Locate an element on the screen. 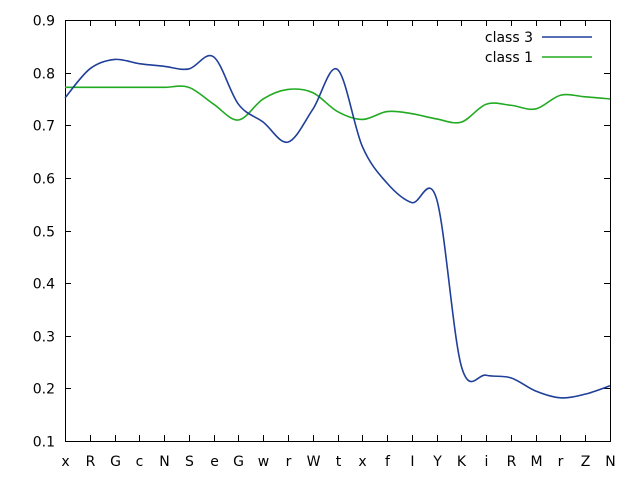  y-tick-label: 0.9 is located at coordinates (44, 22).